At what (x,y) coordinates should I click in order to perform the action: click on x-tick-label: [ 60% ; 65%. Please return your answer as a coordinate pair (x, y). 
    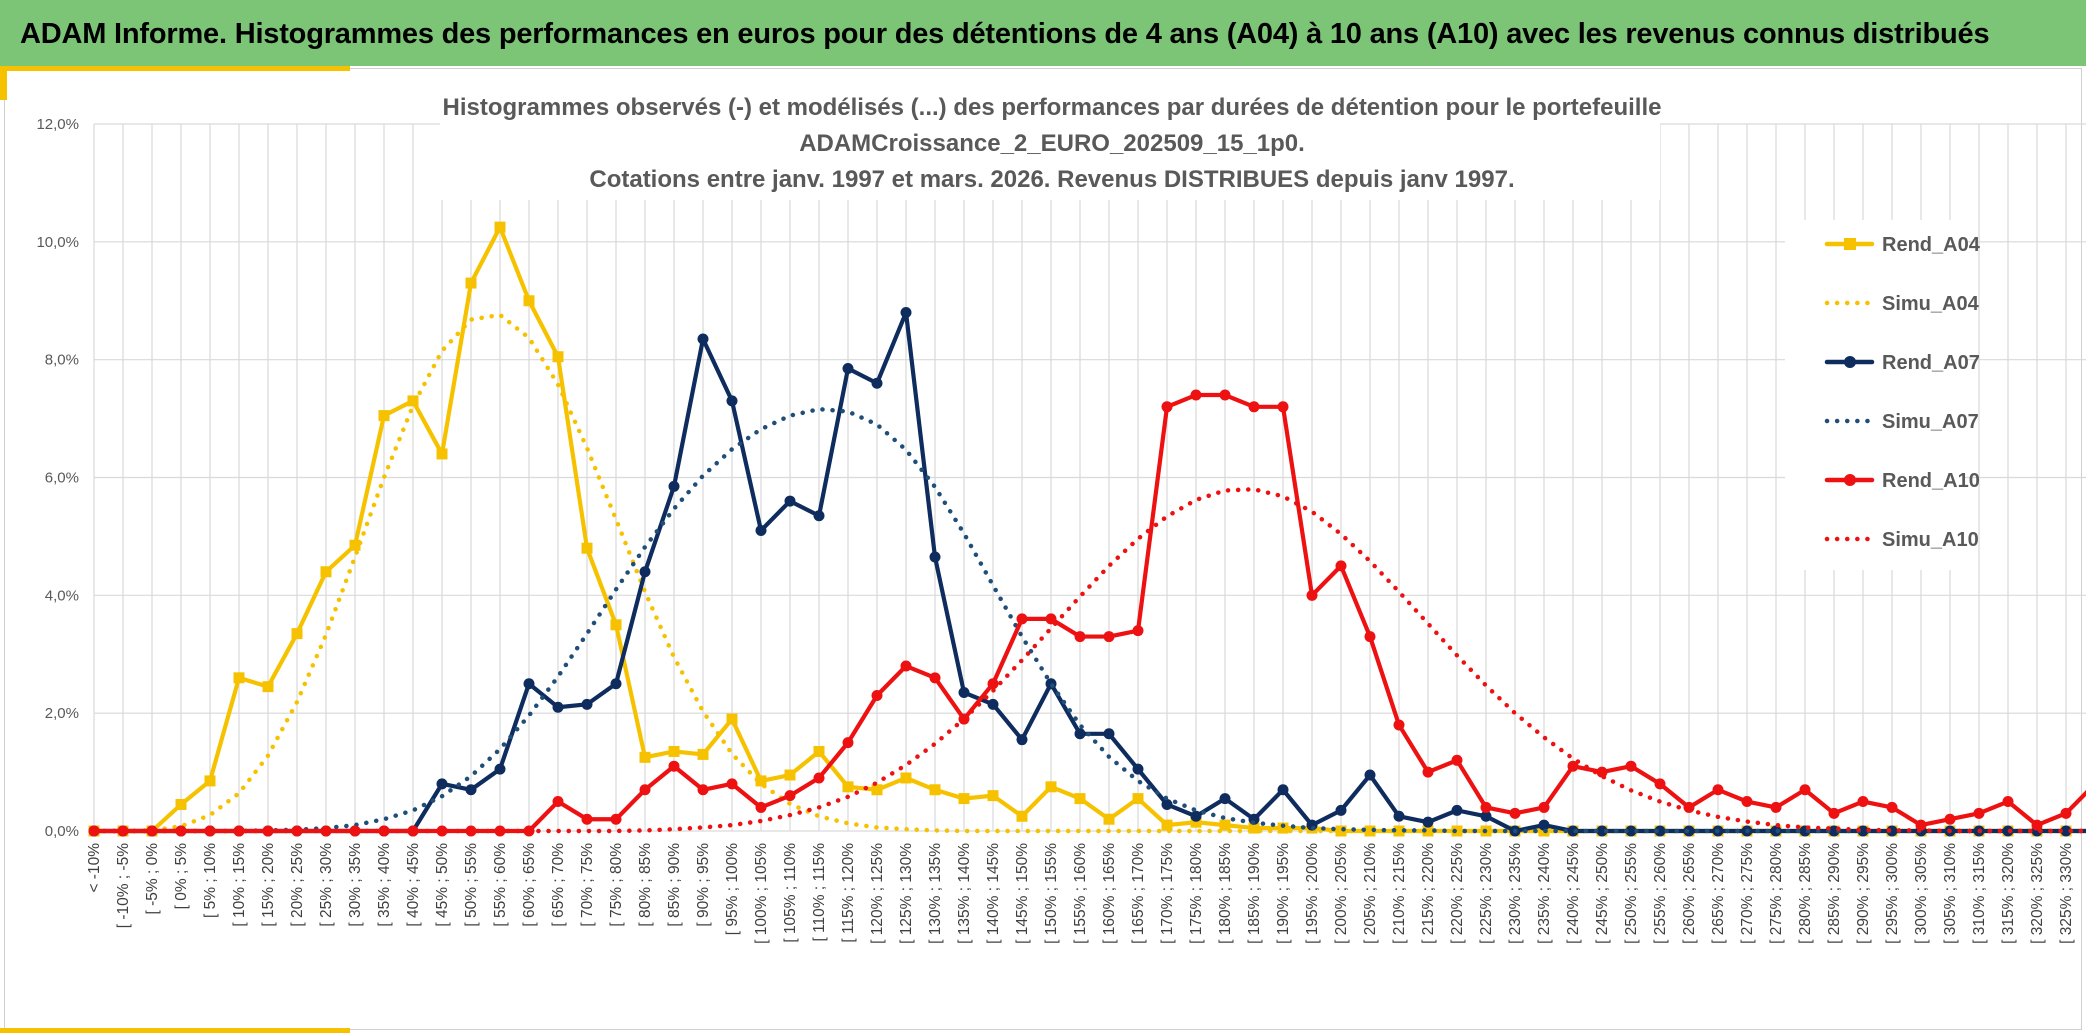
    Looking at the image, I should click on (529, 885).